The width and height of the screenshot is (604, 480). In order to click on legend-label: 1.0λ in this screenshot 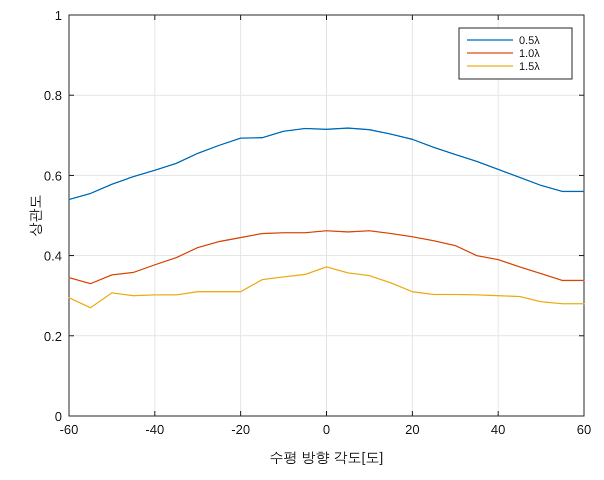, I will do `click(529, 54)`.